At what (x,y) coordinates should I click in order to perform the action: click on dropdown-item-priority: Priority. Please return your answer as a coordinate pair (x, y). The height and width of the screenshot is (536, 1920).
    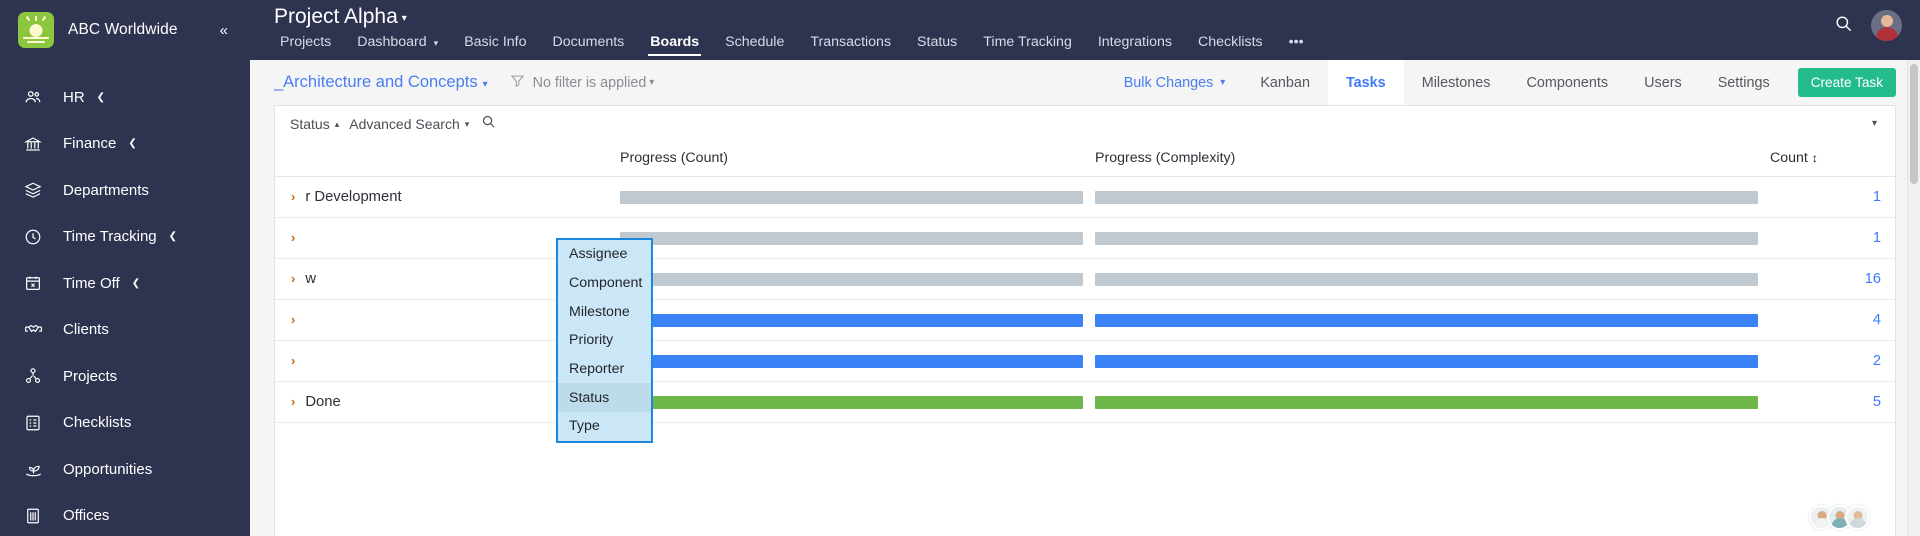
    Looking at the image, I should click on (591, 340).